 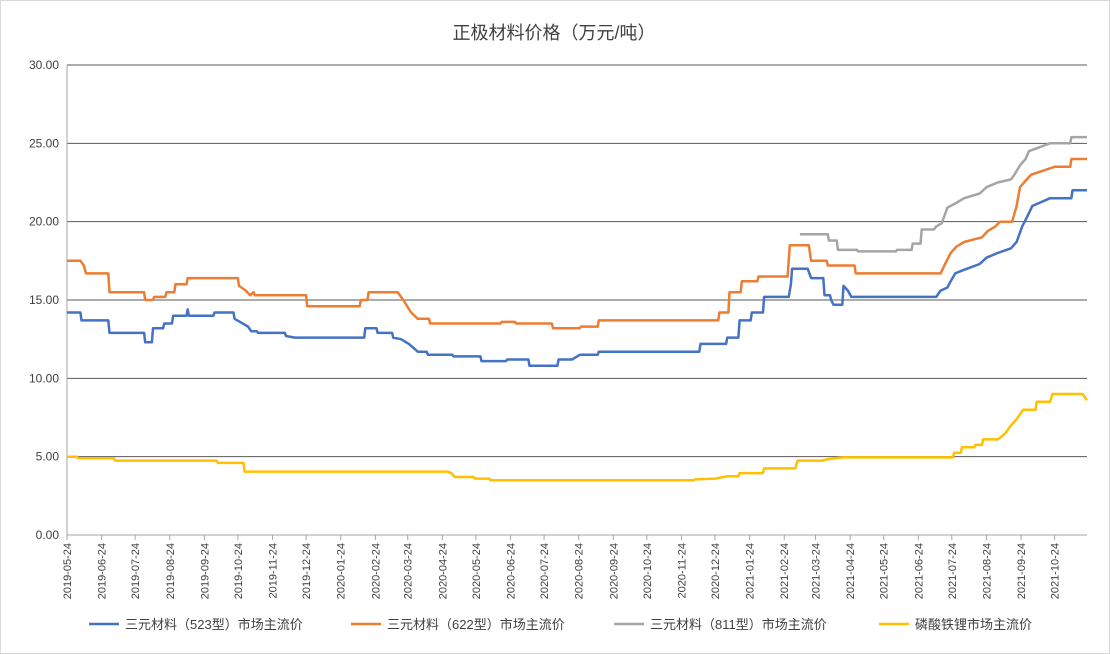 What do you see at coordinates (716, 571) in the screenshot?
I see `x-tick-label: 2020-12-24` at bounding box center [716, 571].